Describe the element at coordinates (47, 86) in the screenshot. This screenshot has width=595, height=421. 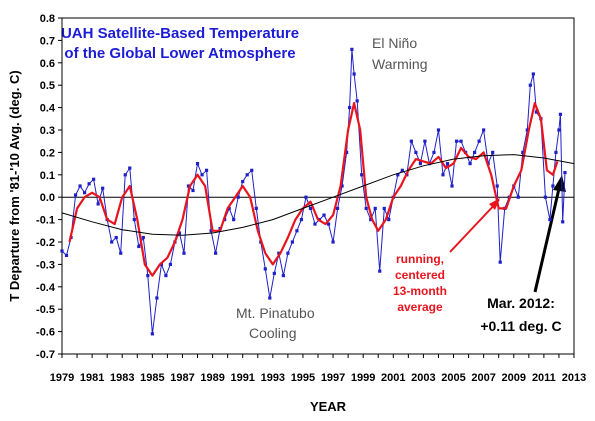
I see `y-tick-label: 0.5` at that location.